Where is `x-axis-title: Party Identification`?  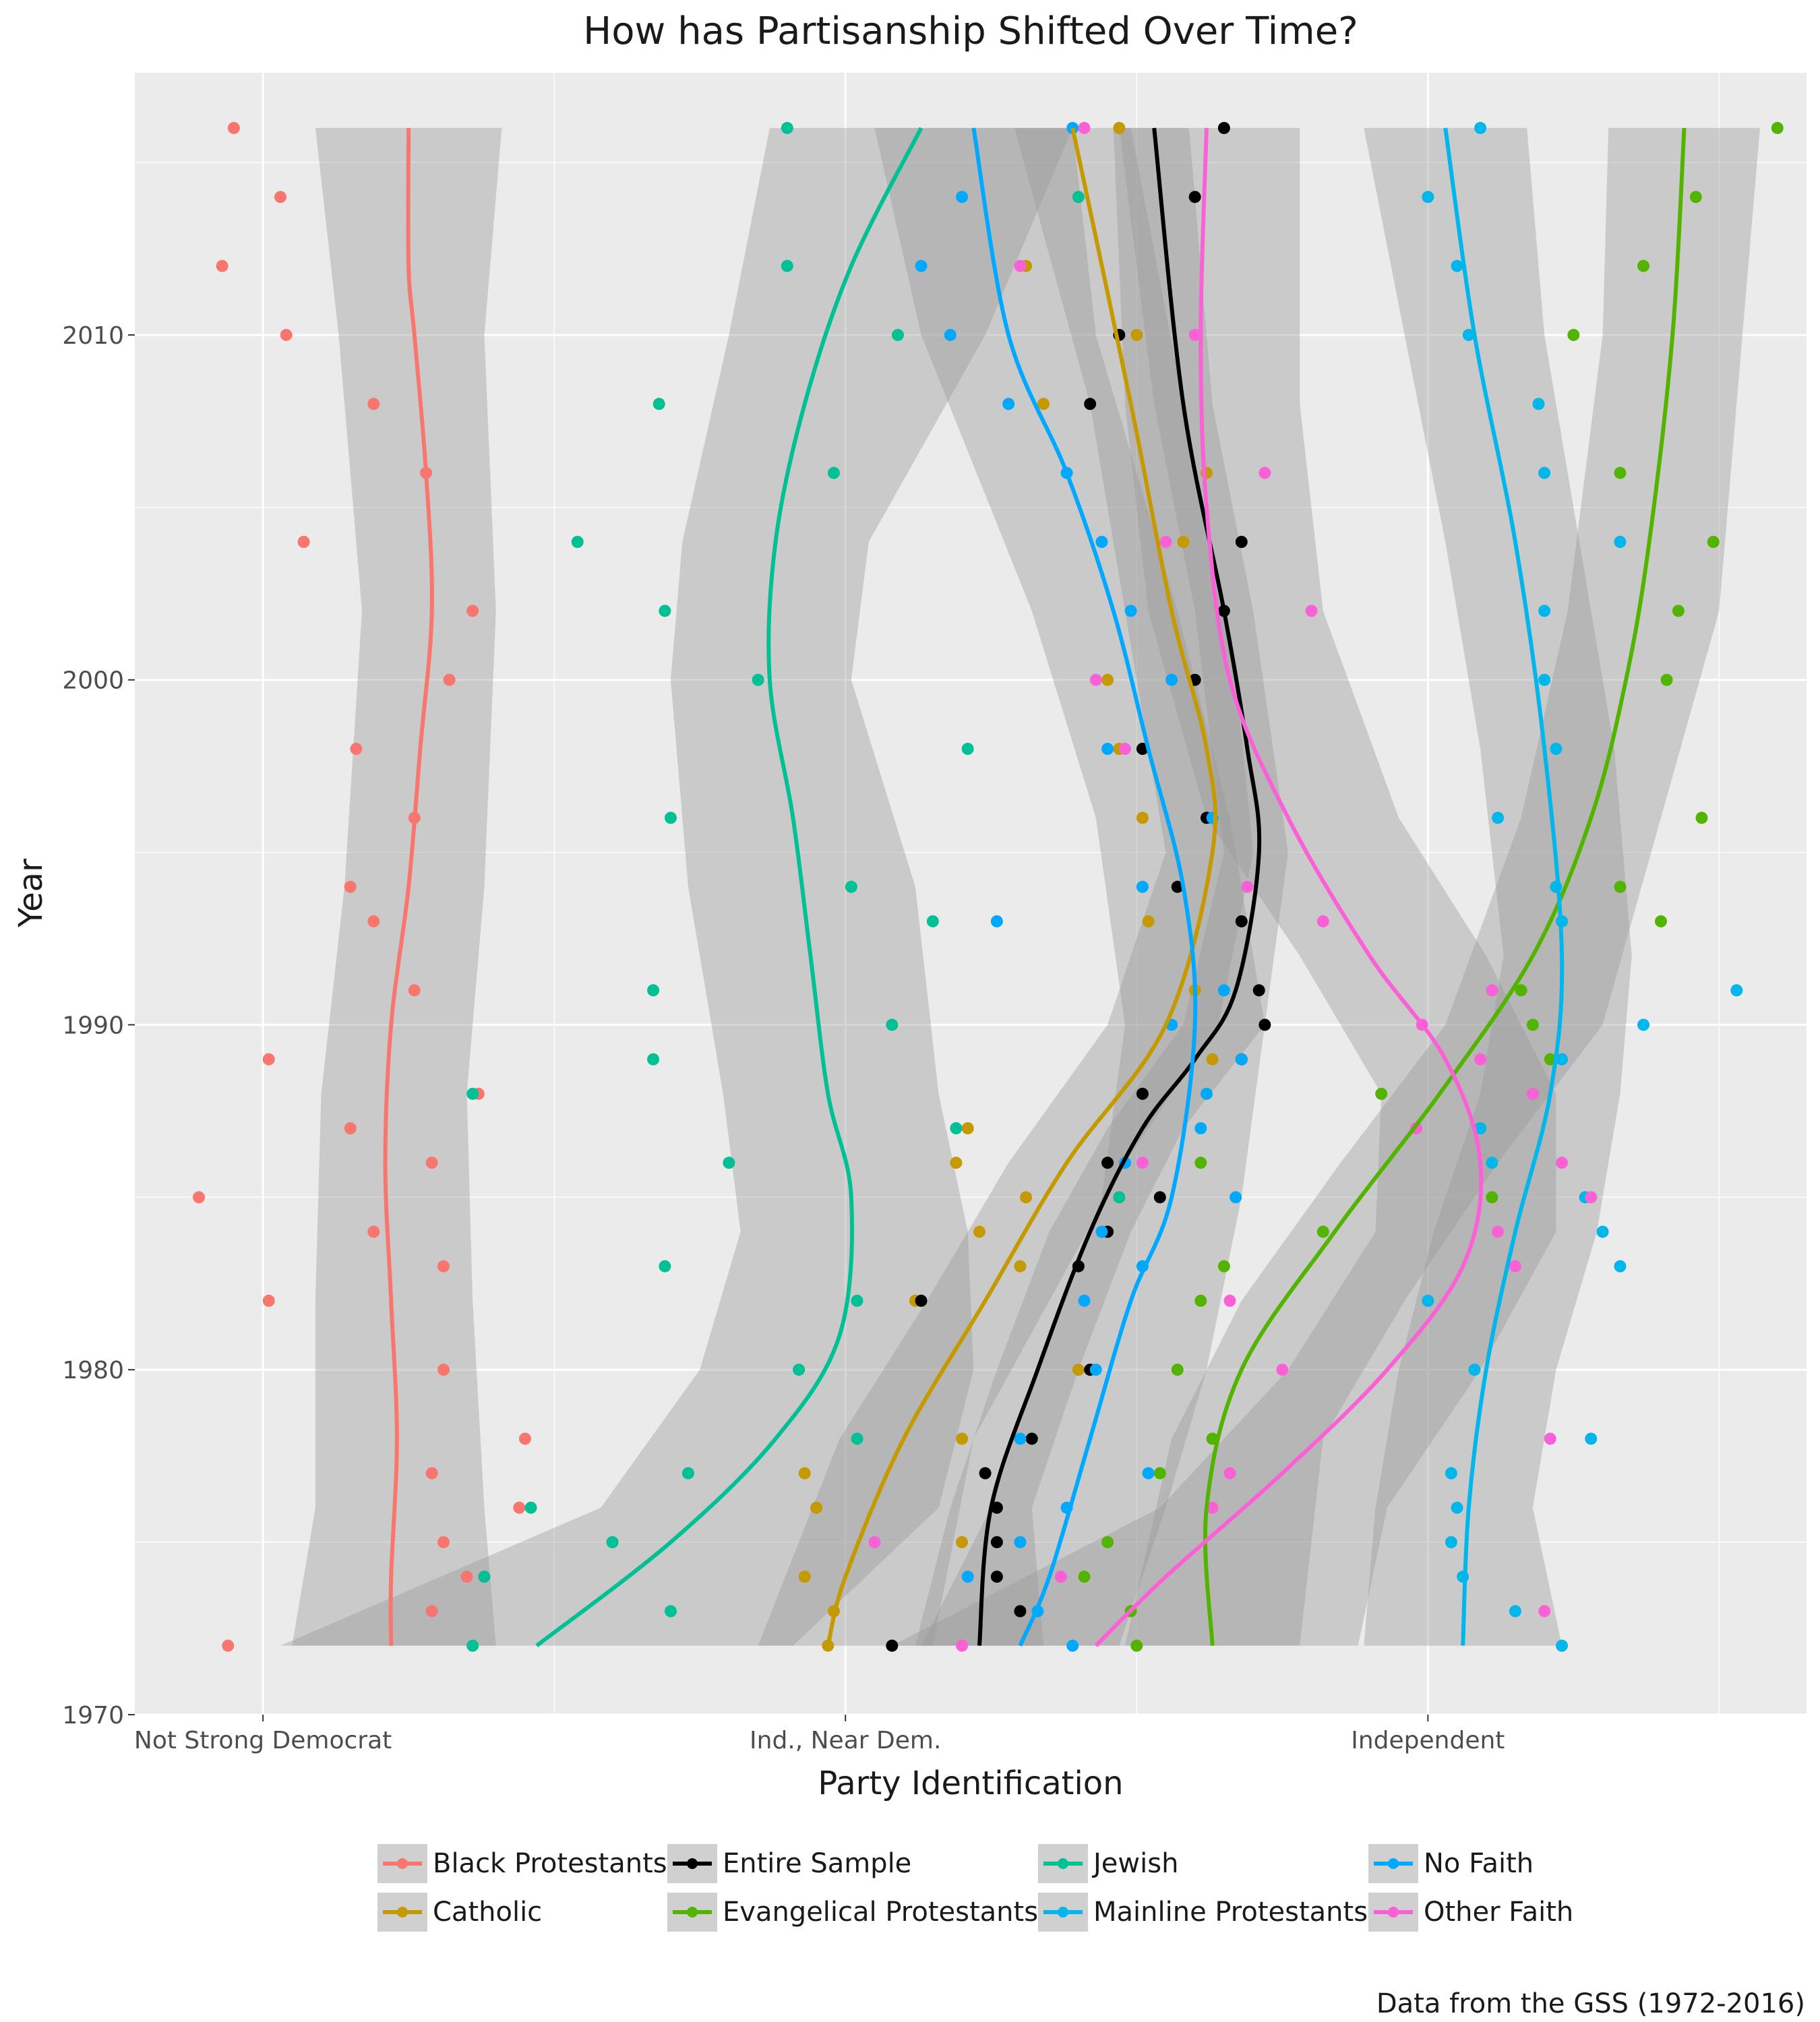
x-axis-title: Party Identification is located at coordinates (970, 1783).